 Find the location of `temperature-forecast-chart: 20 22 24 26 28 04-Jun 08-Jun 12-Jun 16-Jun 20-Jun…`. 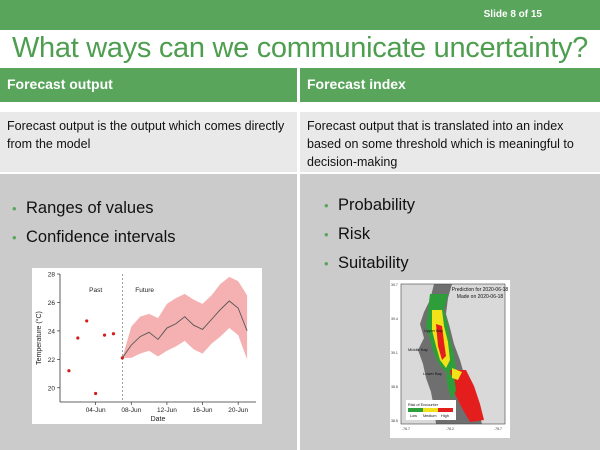

temperature-forecast-chart: 20 22 24 26 28 04-Jun 08-Jun 12-Jun 16-Jun 20-Jun… is located at coordinates (147, 346).